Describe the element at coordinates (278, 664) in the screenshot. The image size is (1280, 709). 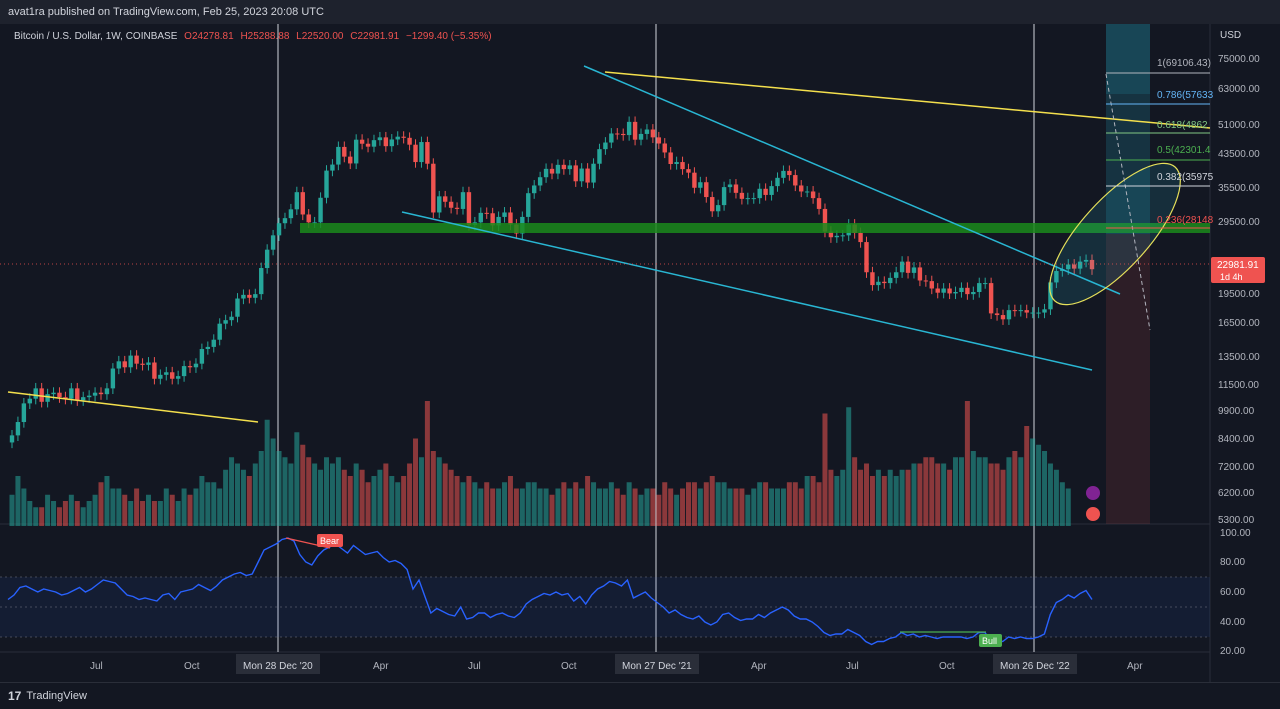
I see `time-highlight-box` at that location.